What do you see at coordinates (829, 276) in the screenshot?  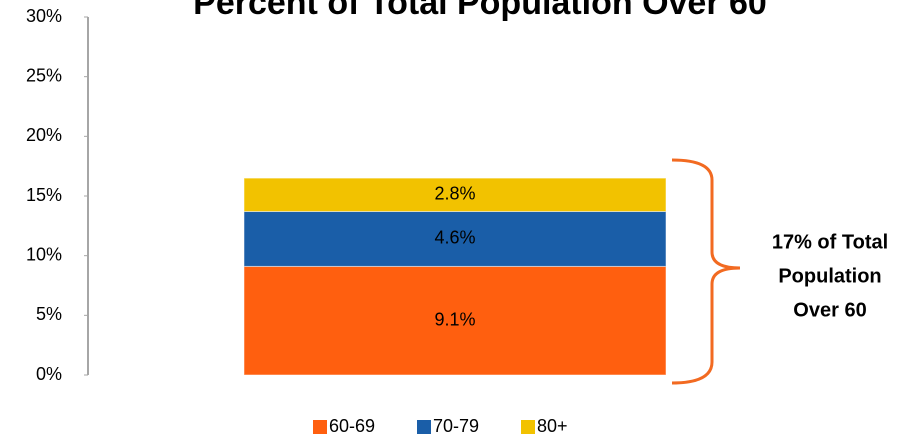 I see `annotation: Population` at bounding box center [829, 276].